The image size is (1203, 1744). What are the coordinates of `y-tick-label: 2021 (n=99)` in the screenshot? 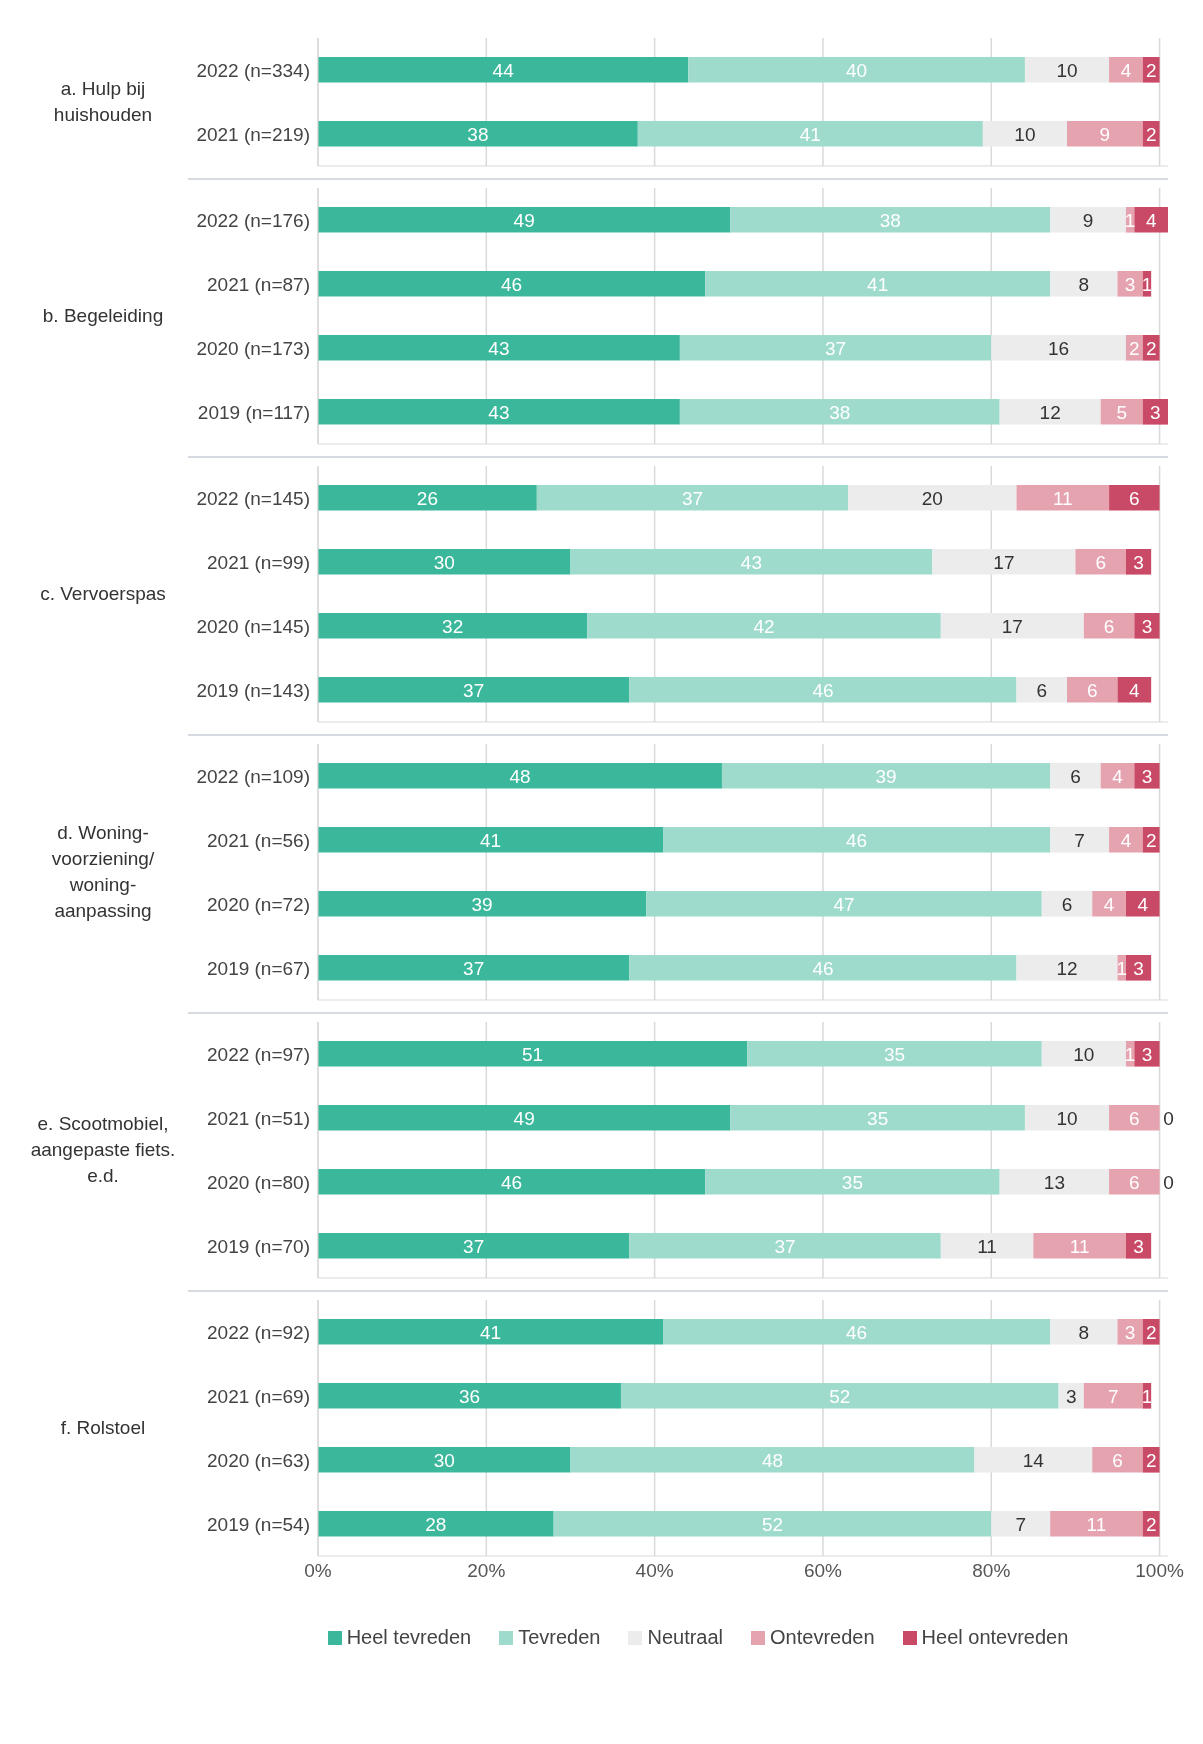 It's located at (258, 562).